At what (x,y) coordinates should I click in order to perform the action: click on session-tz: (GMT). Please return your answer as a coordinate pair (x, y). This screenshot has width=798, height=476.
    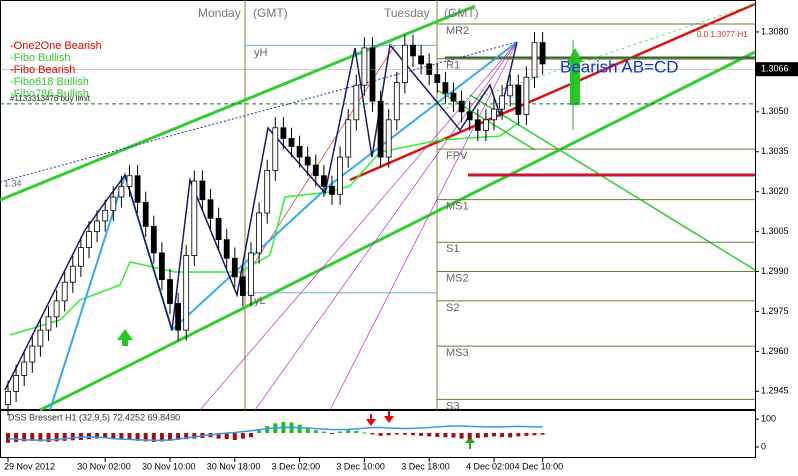
    Looking at the image, I should click on (270, 13).